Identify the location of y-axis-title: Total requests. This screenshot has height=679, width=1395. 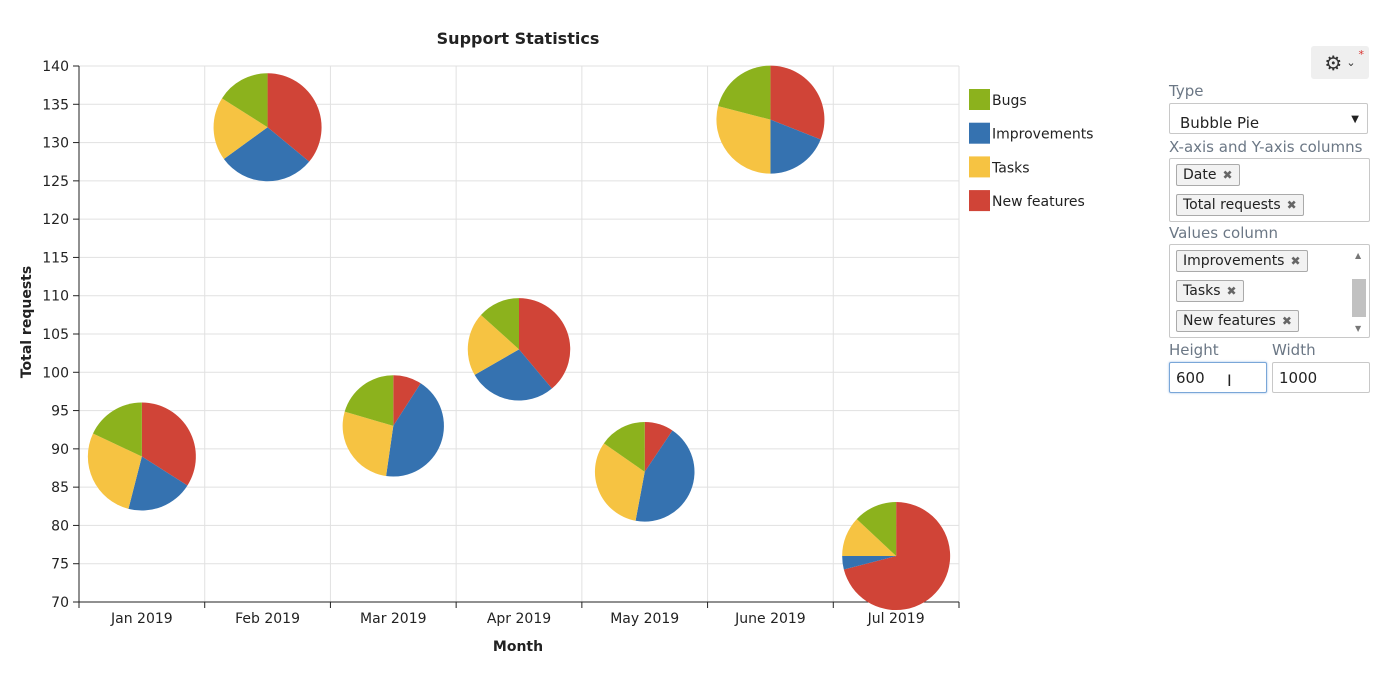
(27, 322).